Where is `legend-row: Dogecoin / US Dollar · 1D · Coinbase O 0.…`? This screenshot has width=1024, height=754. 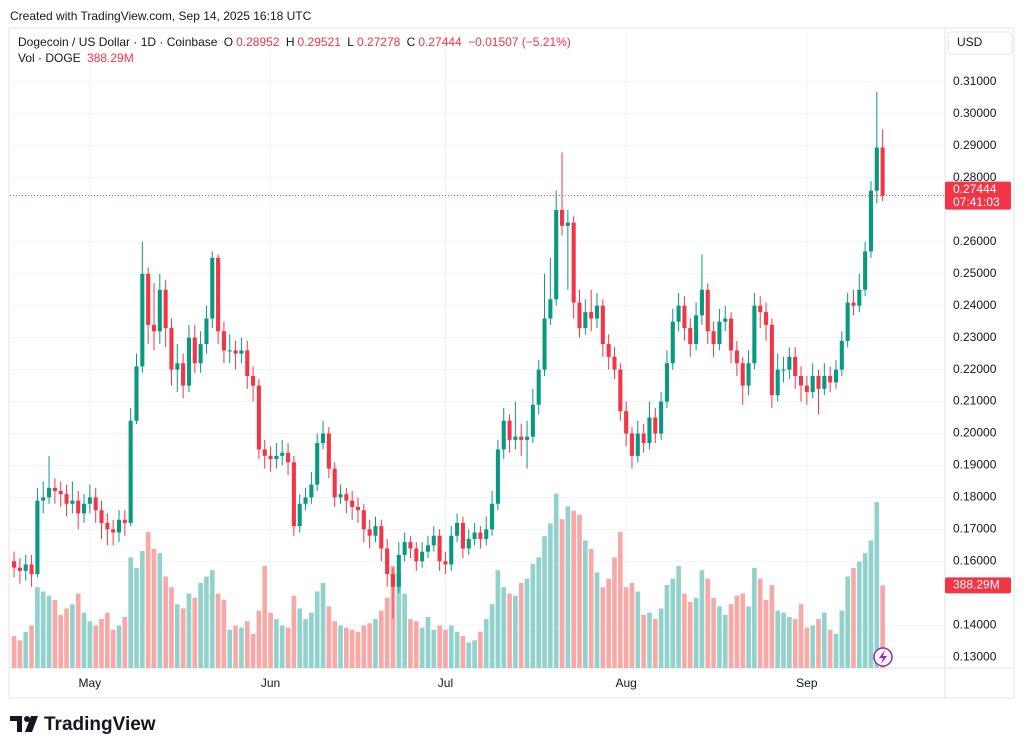 legend-row: Dogecoin / US Dollar · 1D · Coinbase O 0.… is located at coordinates (296, 42).